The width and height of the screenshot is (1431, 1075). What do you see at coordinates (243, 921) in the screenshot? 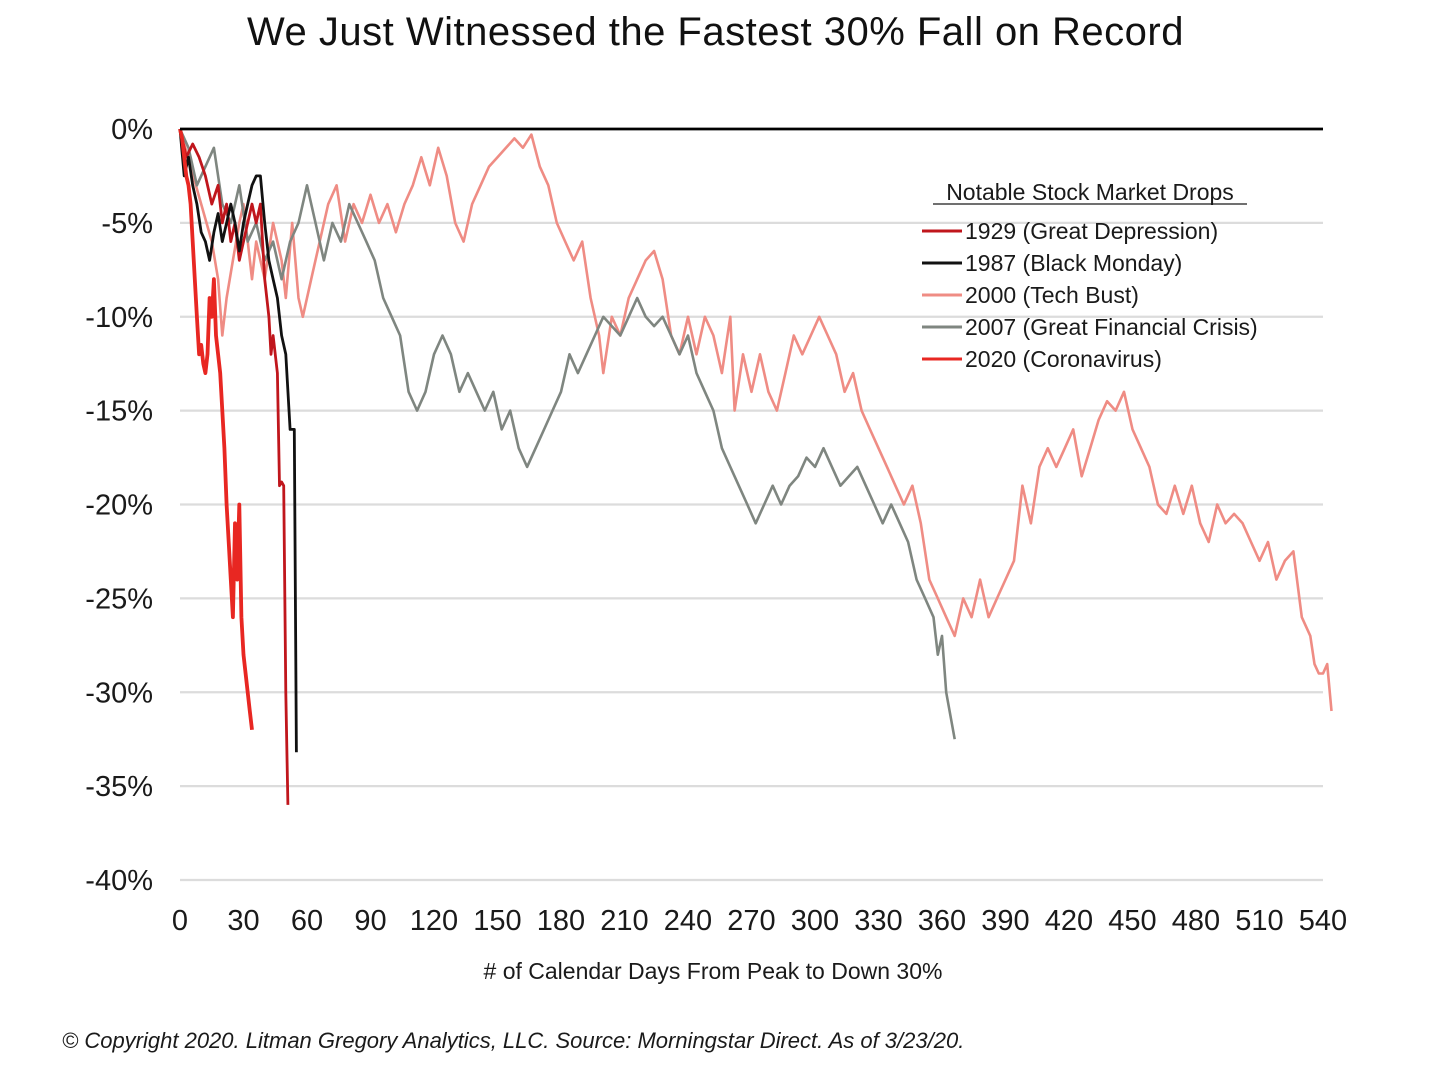
I see `x-tick-label: 30` at bounding box center [243, 921].